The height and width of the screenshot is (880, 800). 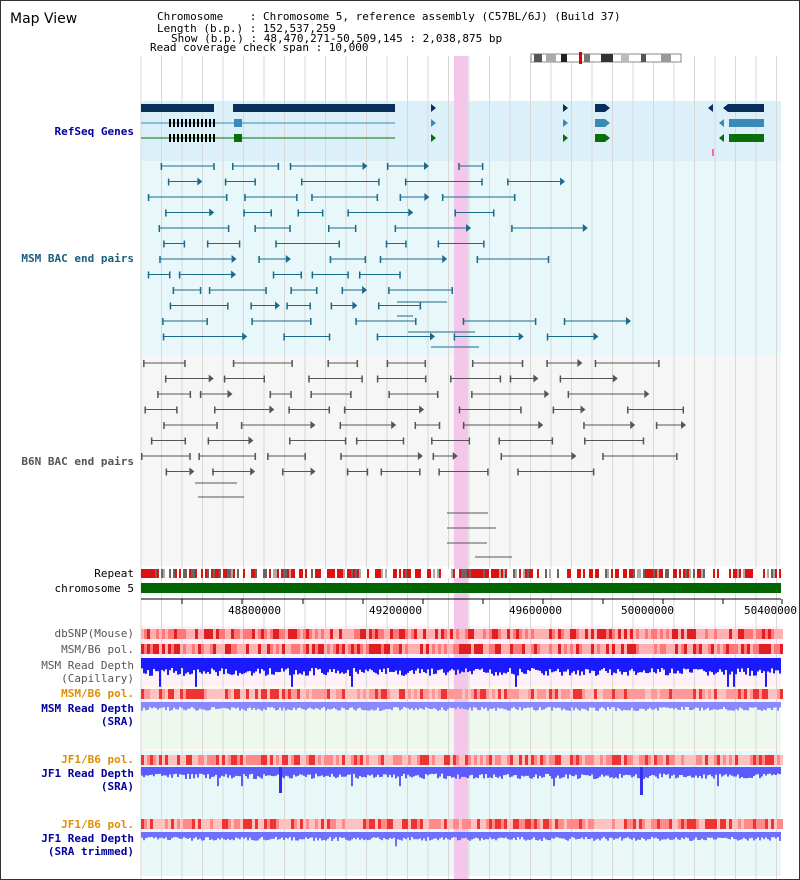 What do you see at coordinates (355, 305) in the screenshot?
I see `msm-bac-end-arrow` at bounding box center [355, 305].